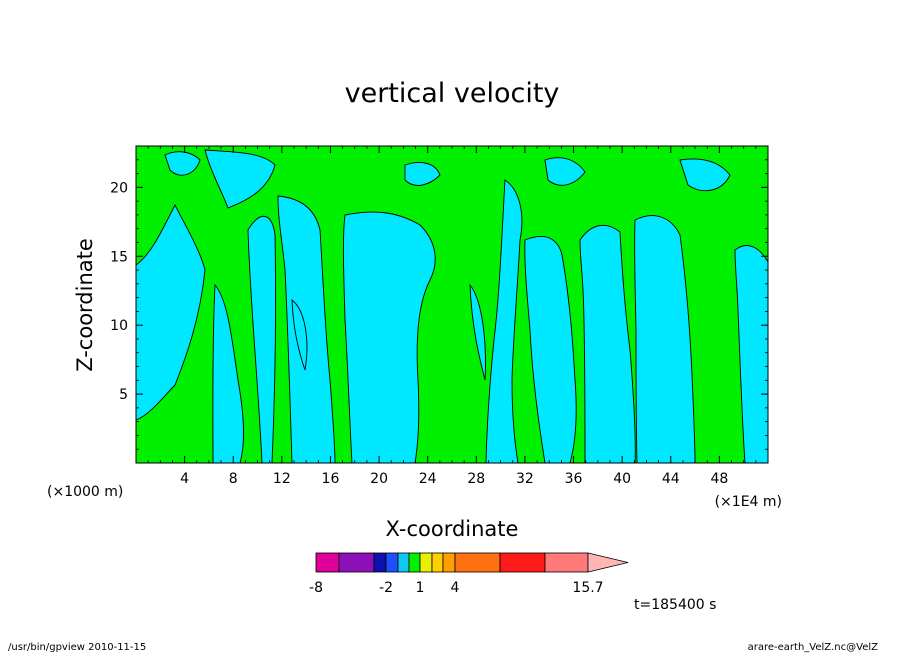 The height and width of the screenshot is (658, 904). Describe the element at coordinates (420, 588) in the screenshot. I see `colorbar-label: 1` at that location.